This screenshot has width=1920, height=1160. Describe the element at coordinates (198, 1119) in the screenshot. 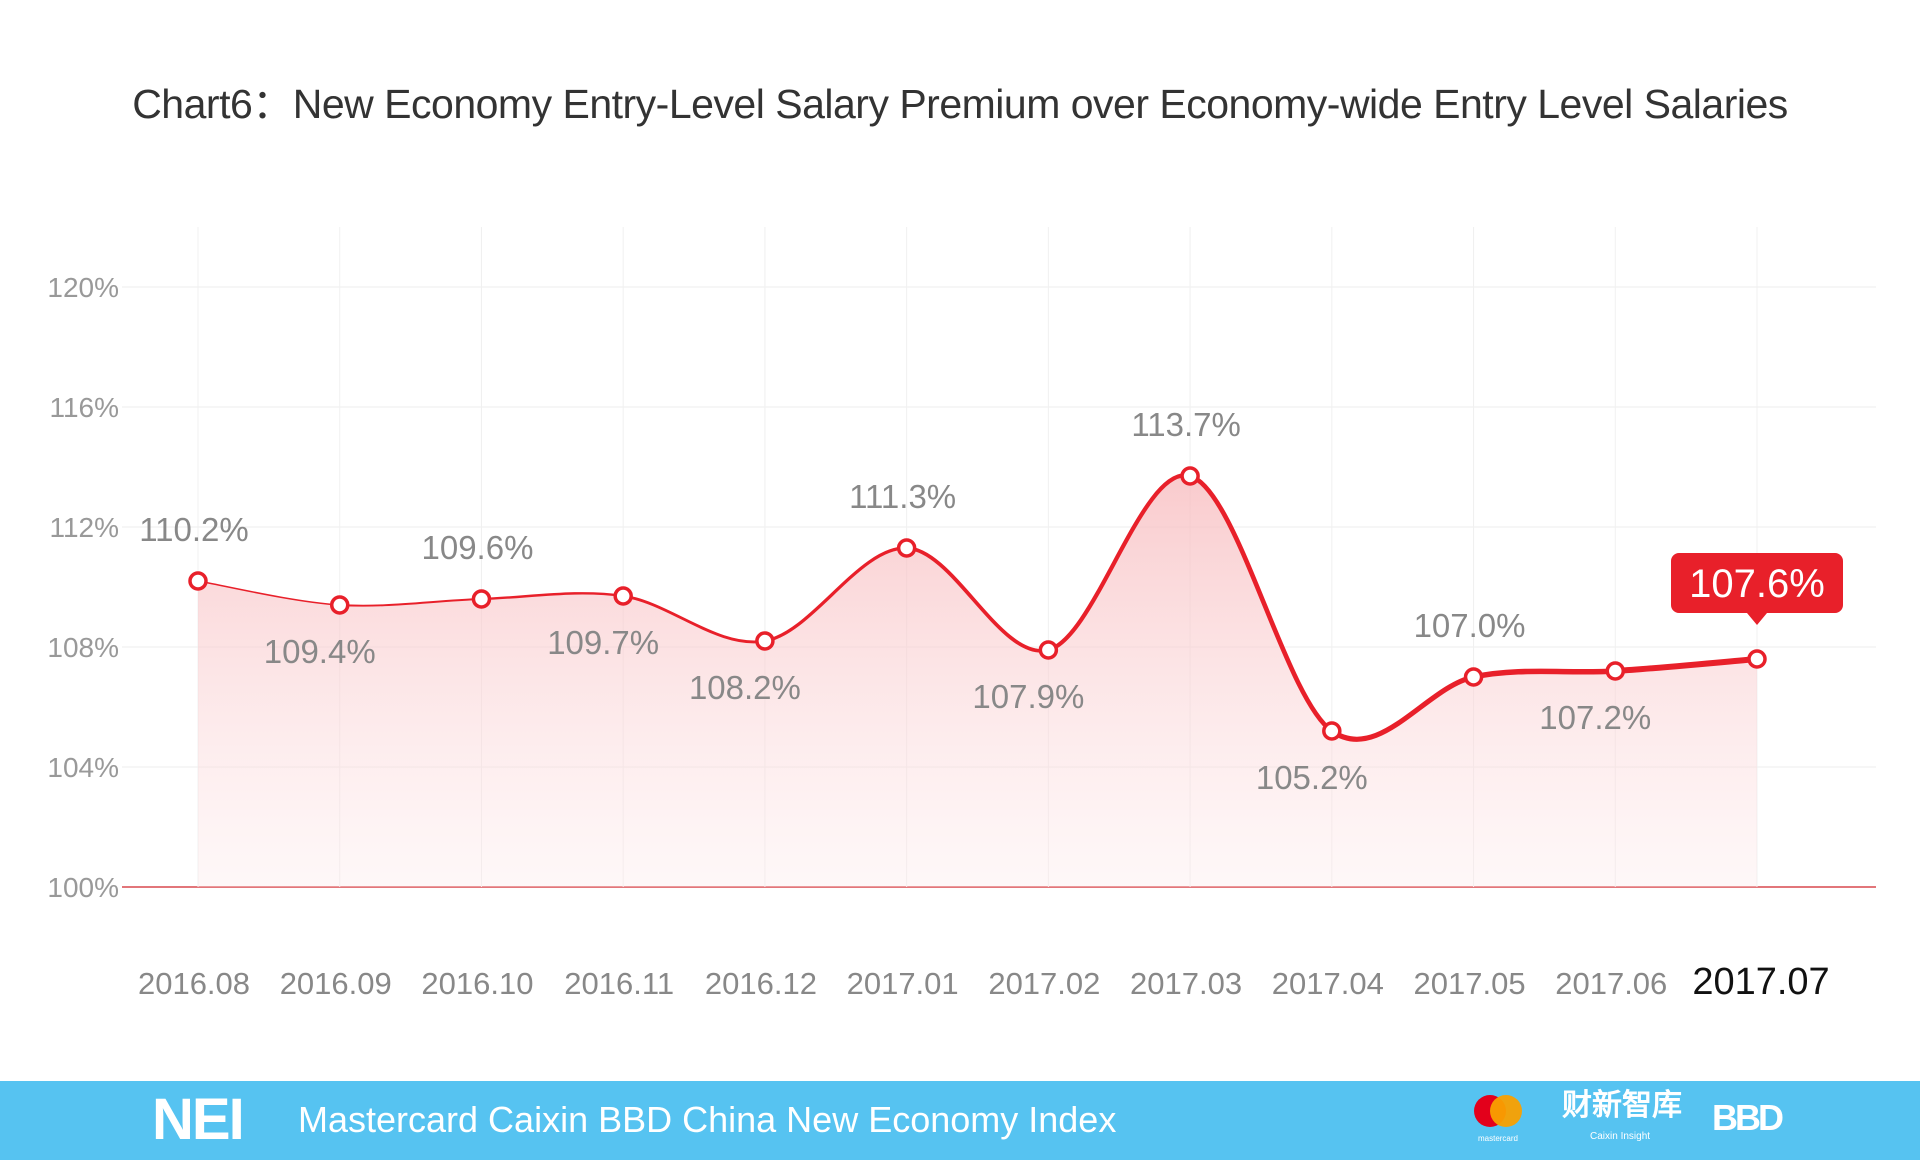

I see `nei-logo: NEI` at that location.